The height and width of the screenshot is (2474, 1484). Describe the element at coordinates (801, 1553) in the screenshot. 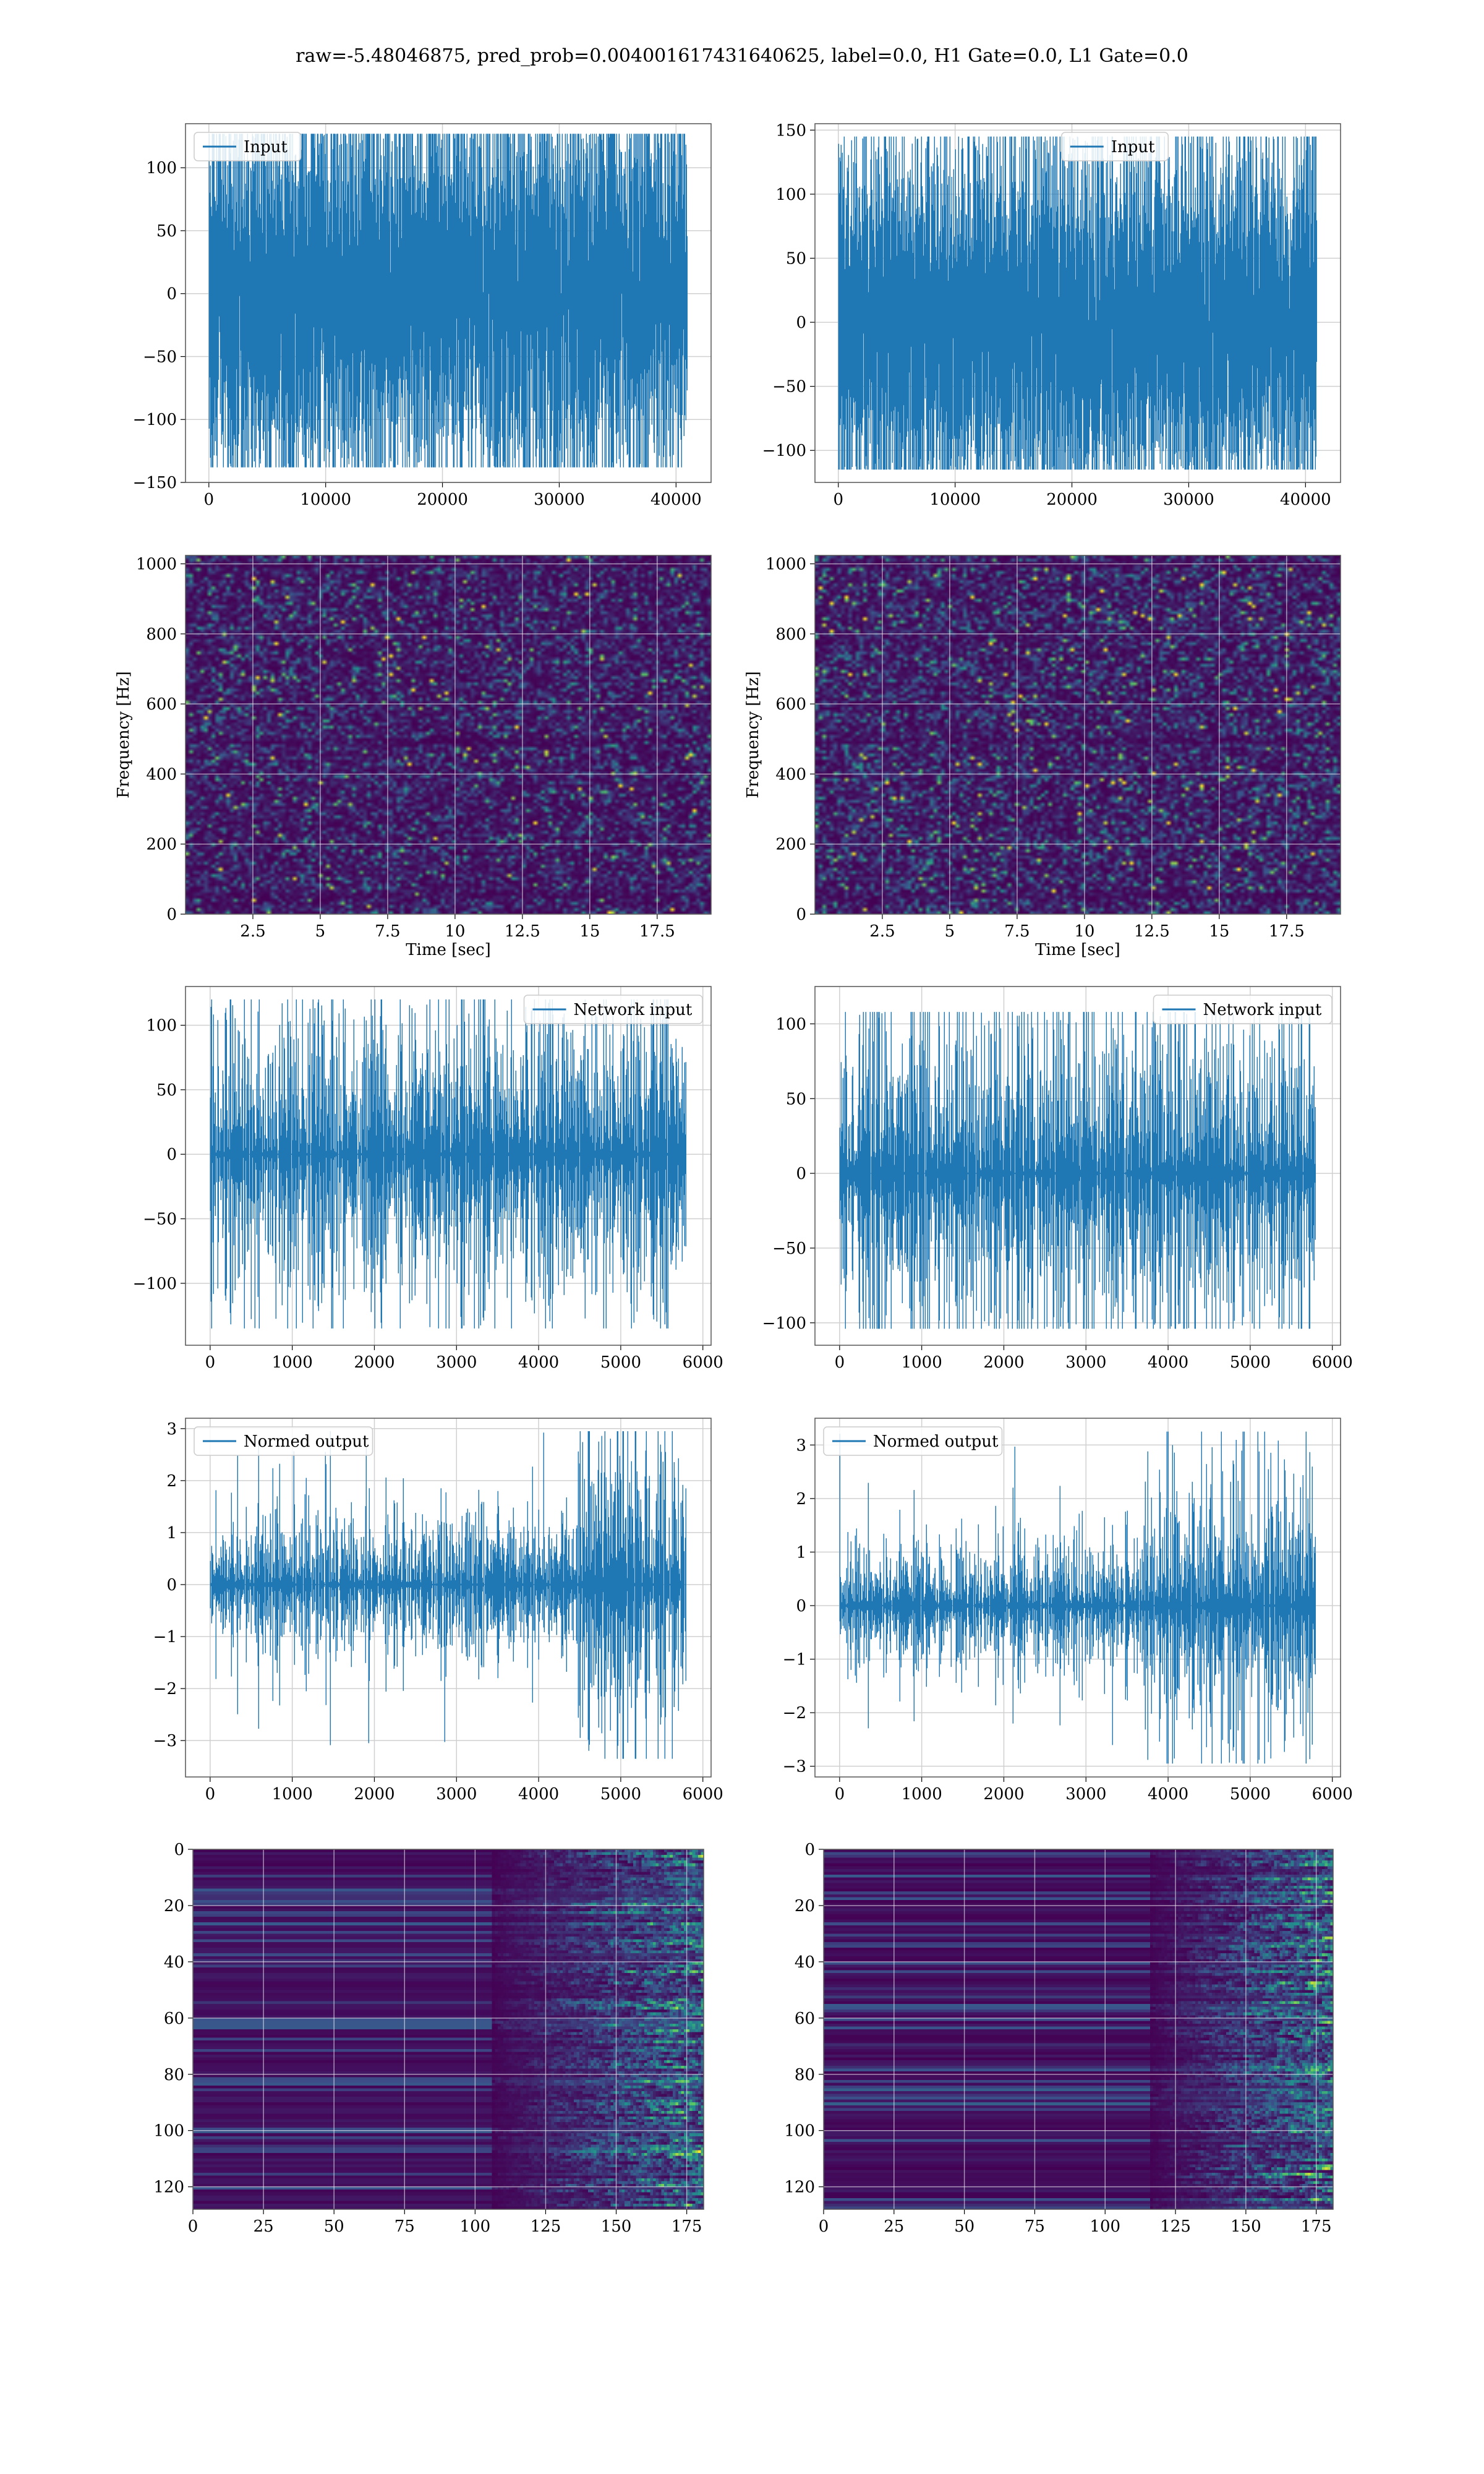

I see `normed-l1-ytick-label-4: 1` at that location.